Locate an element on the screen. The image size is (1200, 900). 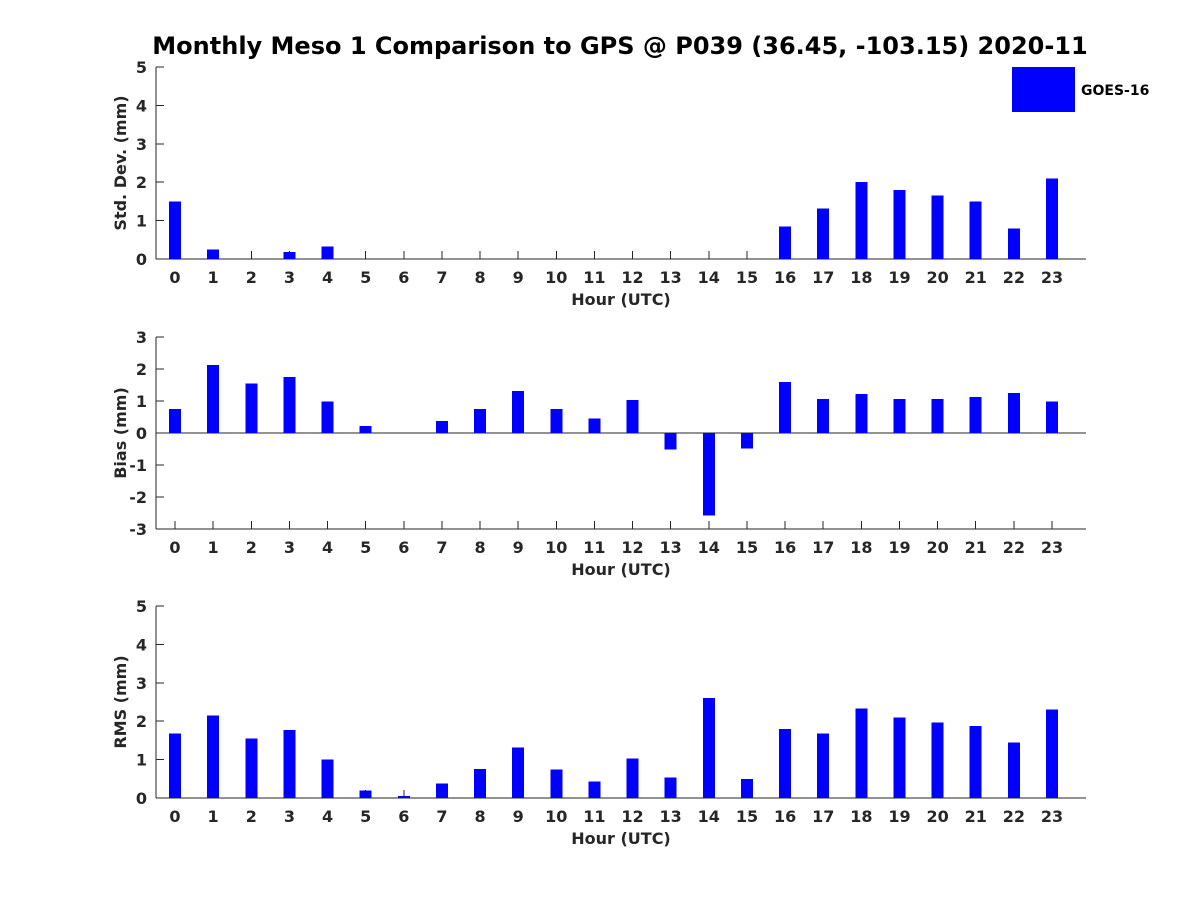
legend-swatch is located at coordinates (1043, 89).